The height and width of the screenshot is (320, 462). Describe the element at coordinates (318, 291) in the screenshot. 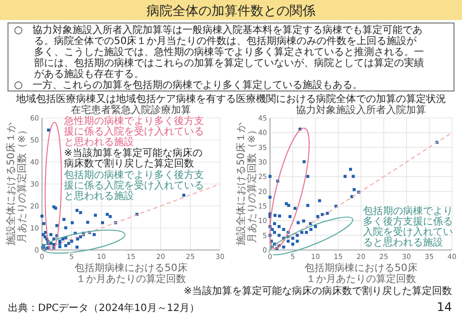

I see `text: ※当該加算を算定可能な病床の病床数で割り戻した算定回数` at that location.